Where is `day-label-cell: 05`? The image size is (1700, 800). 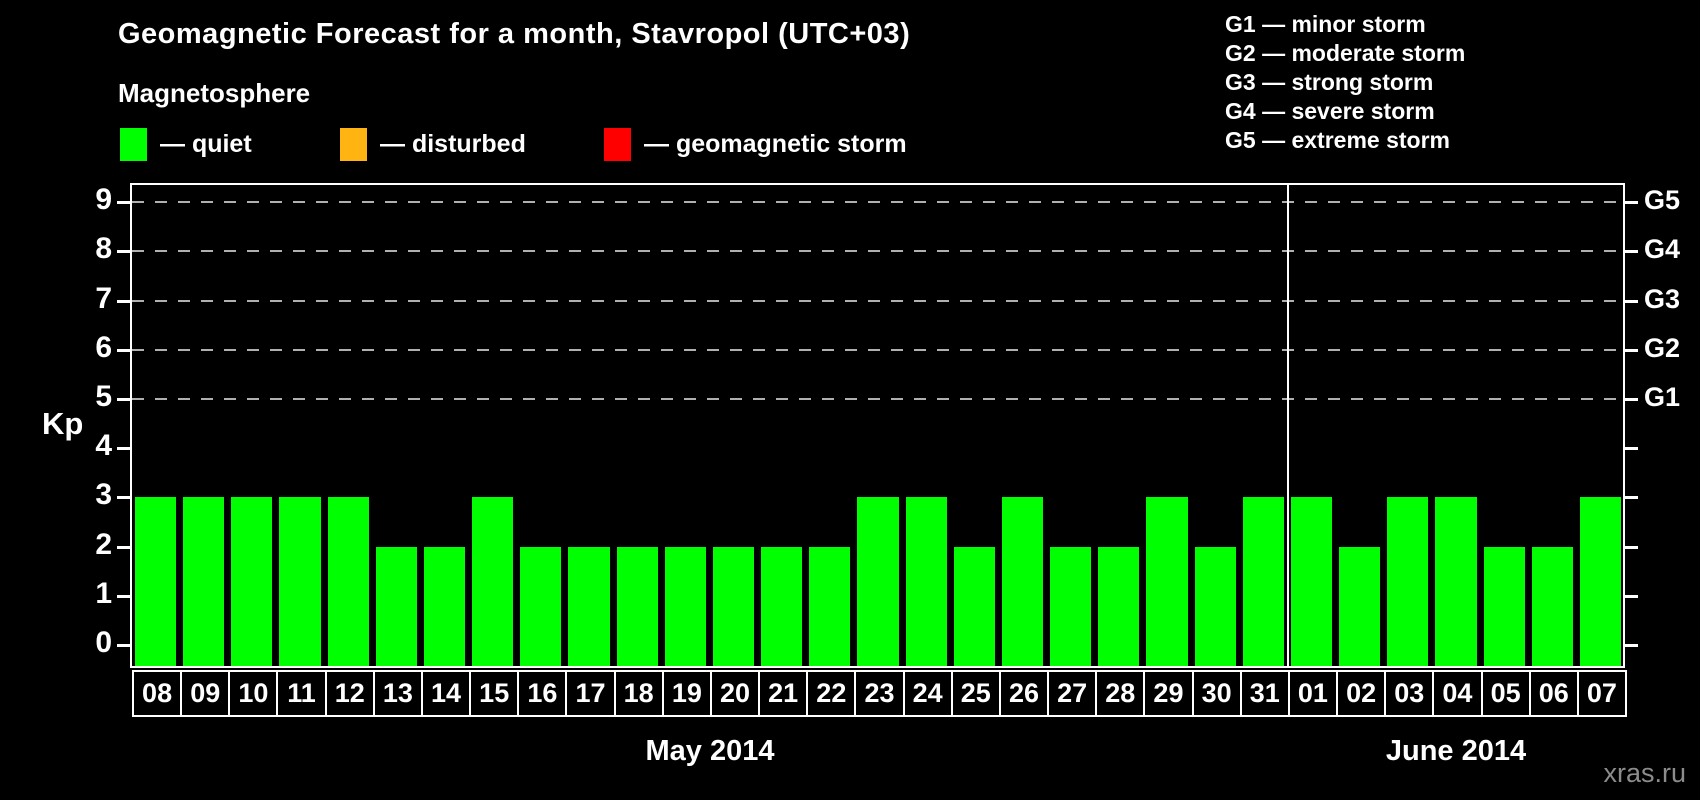 day-label-cell: 05 is located at coordinates (1505, 693).